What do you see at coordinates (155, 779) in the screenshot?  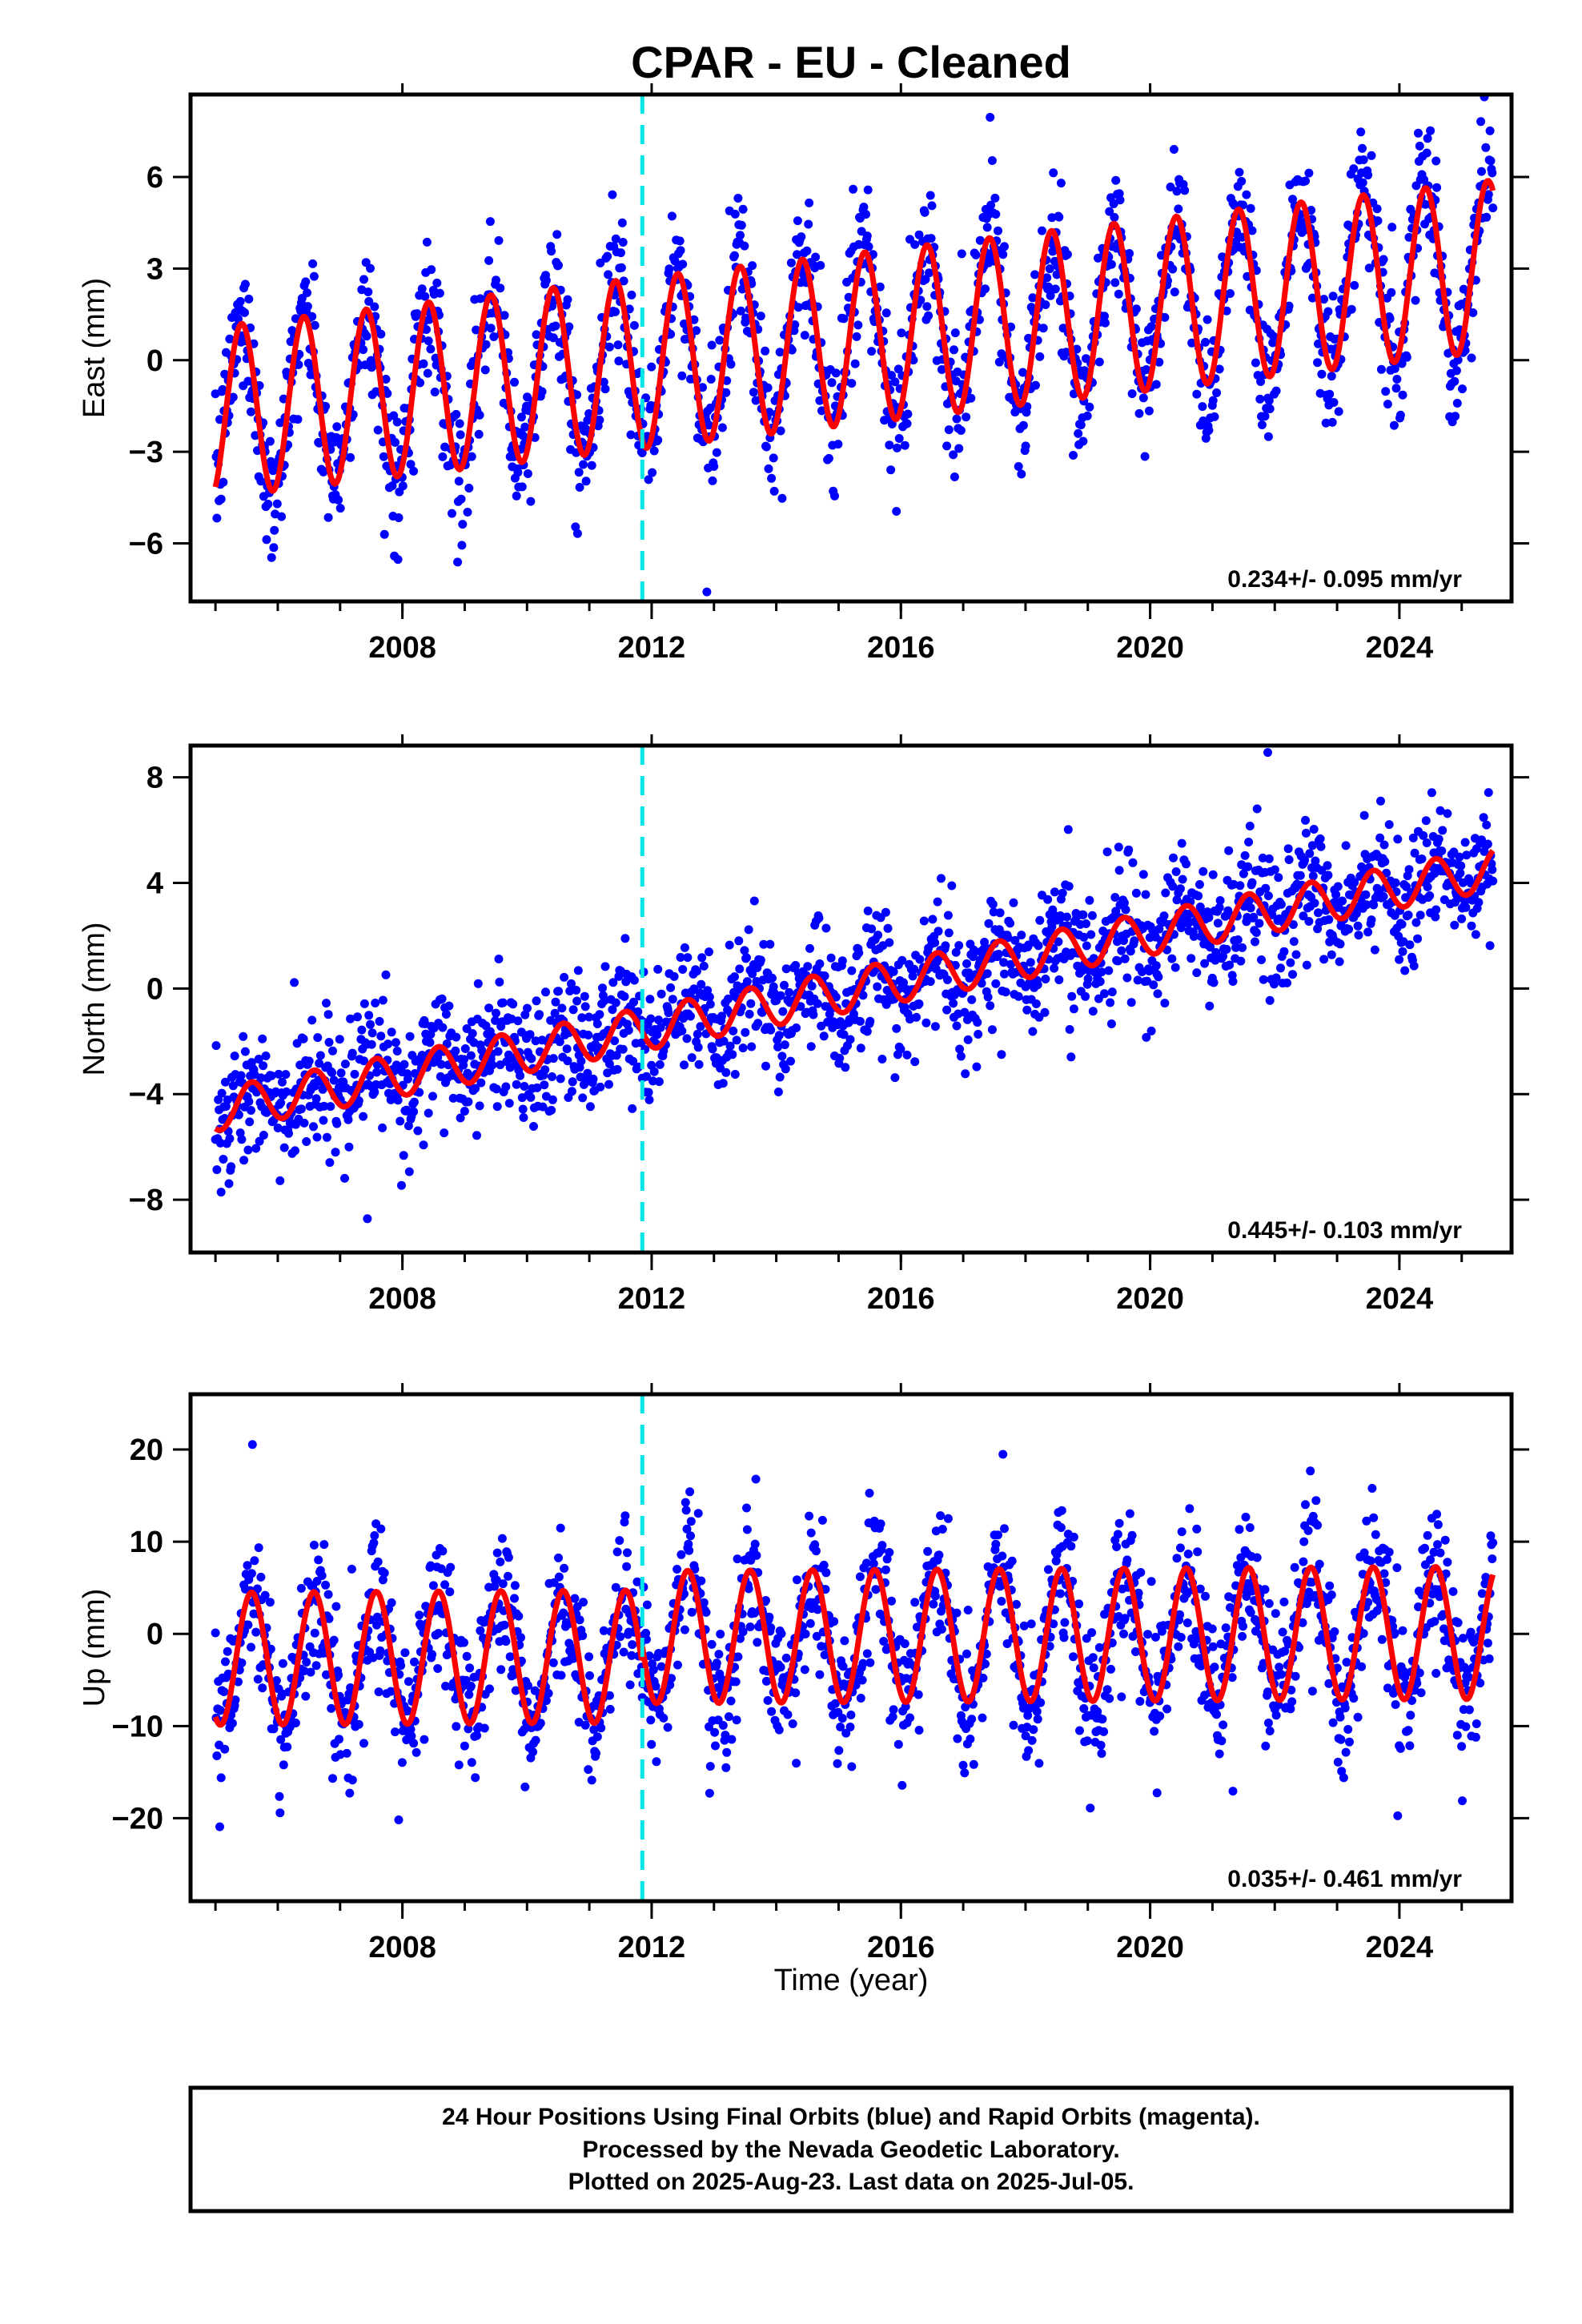 I see `y-tick-label: 8` at bounding box center [155, 779].